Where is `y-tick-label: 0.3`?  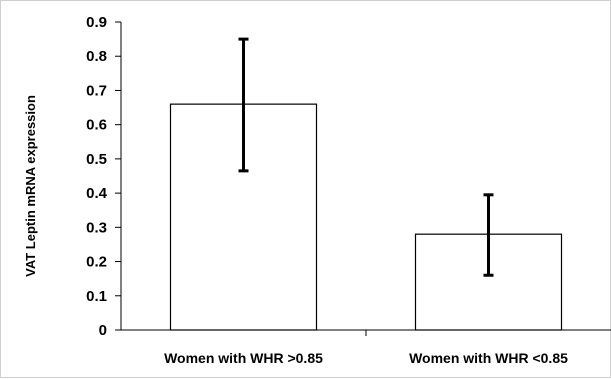
y-tick-label: 0.3 is located at coordinates (96, 227).